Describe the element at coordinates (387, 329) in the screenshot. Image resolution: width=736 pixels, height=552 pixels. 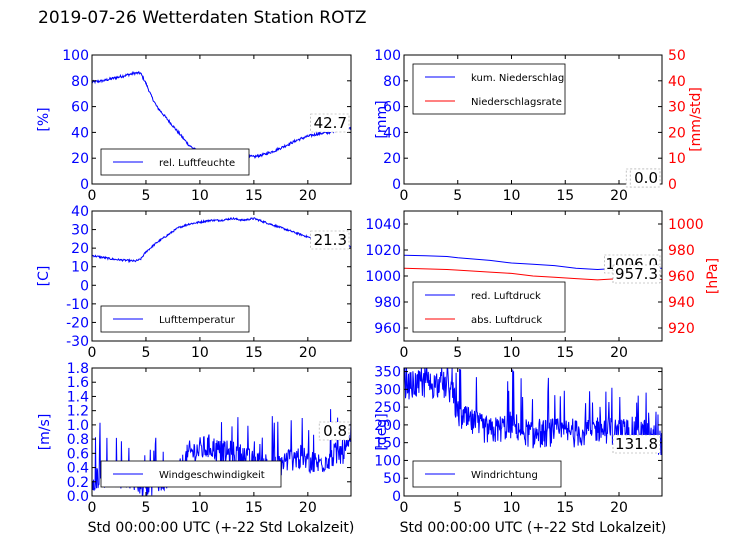
I see `y-tick-label: 960` at that location.